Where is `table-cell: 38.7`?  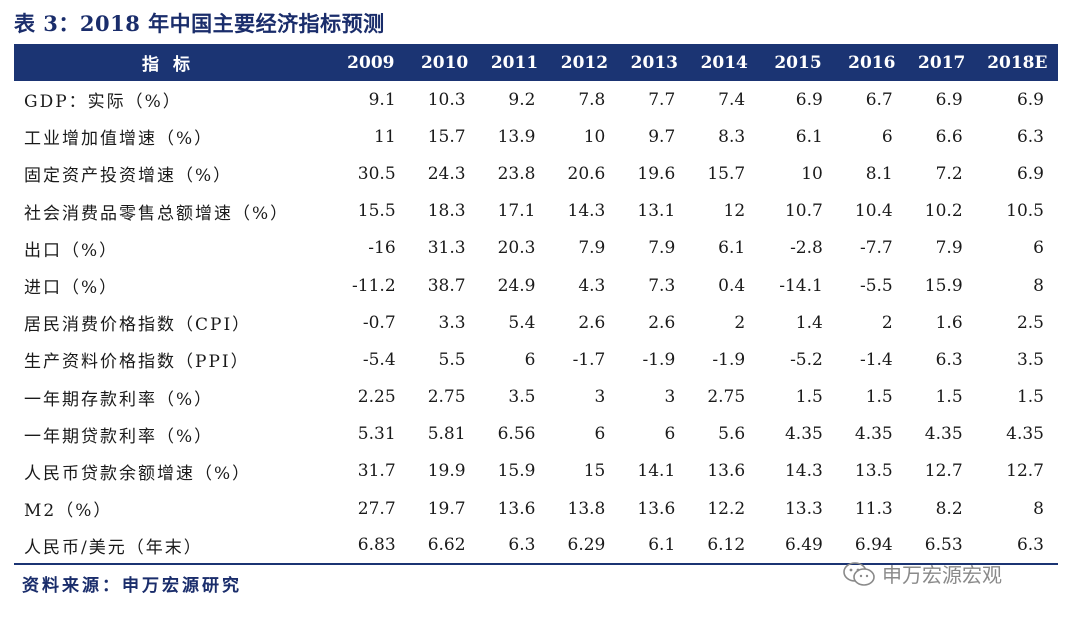
table-cell: 38.7 is located at coordinates (446, 285).